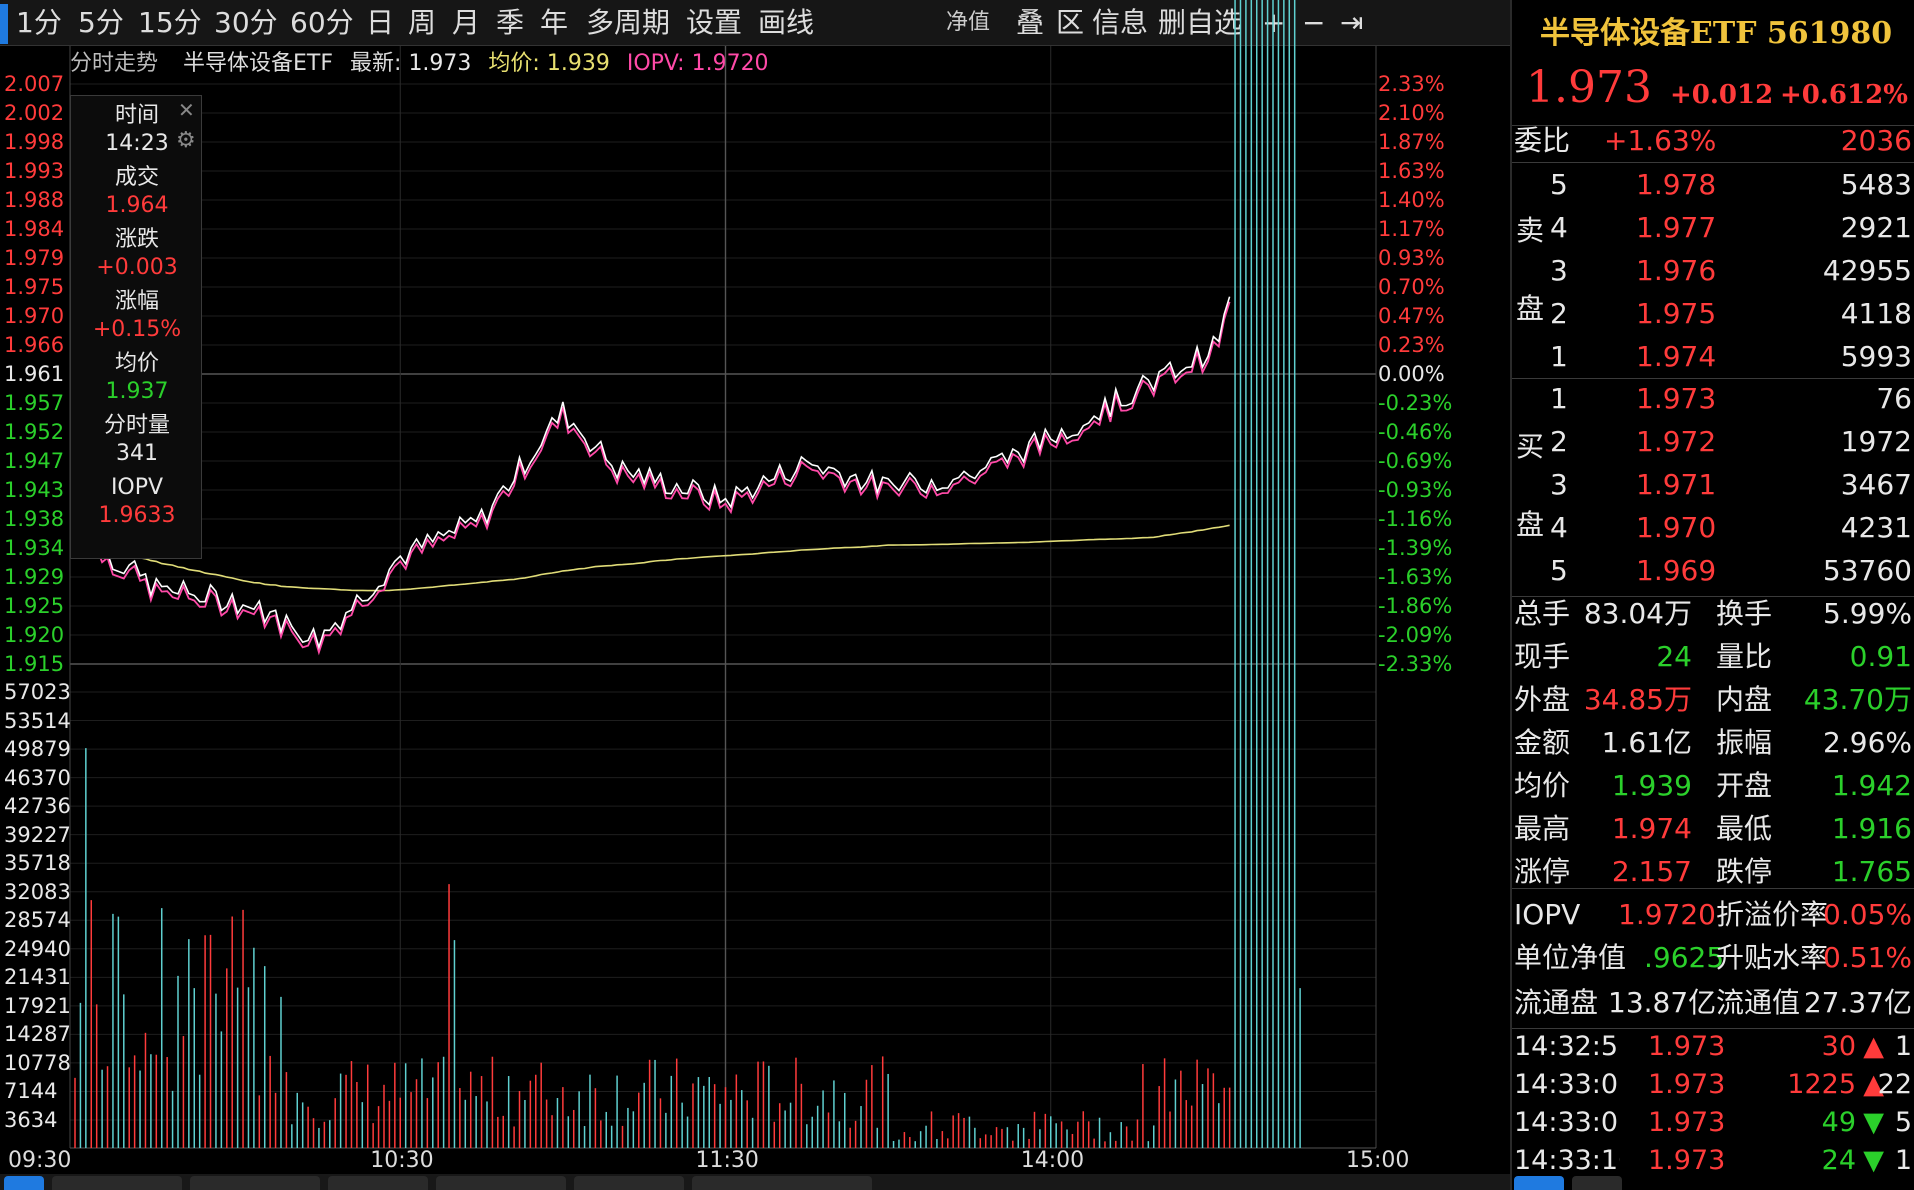 This screenshot has height=1190, width=1914. What do you see at coordinates (1070, 22) in the screenshot?
I see `range-button: 区` at bounding box center [1070, 22].